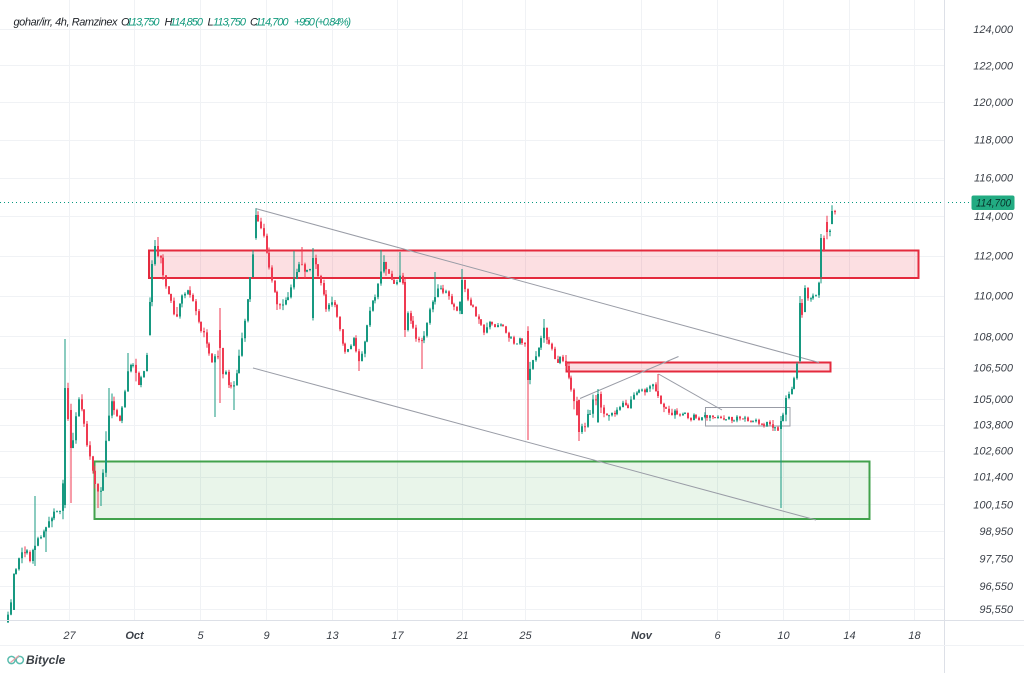 The image size is (1024, 673). I want to click on svg-text: 95,550, so click(996, 610).